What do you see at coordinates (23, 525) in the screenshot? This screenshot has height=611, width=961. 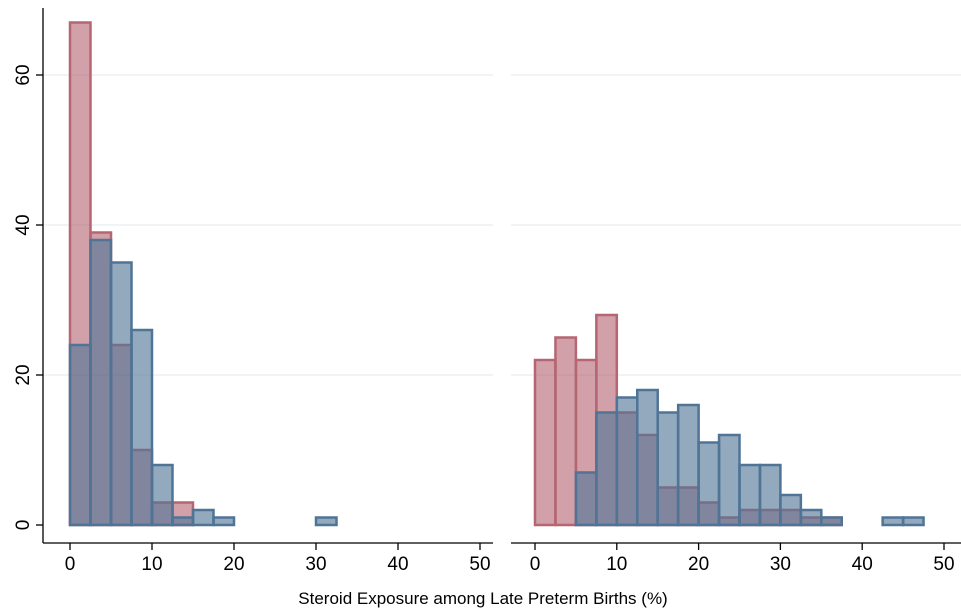 I see `y-tick-label: 0` at bounding box center [23, 525].